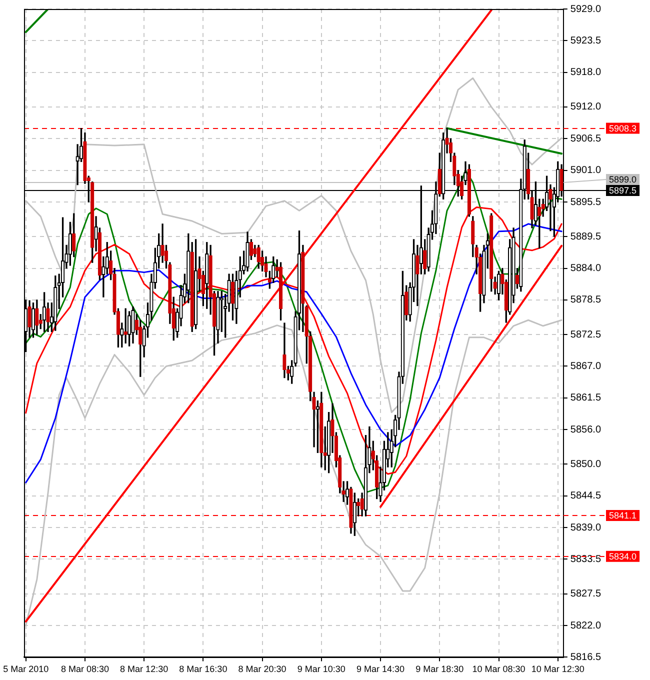 Image resolution: width=650 pixels, height=680 pixels. I want to click on y-tick-label: 5878.5, so click(586, 300).